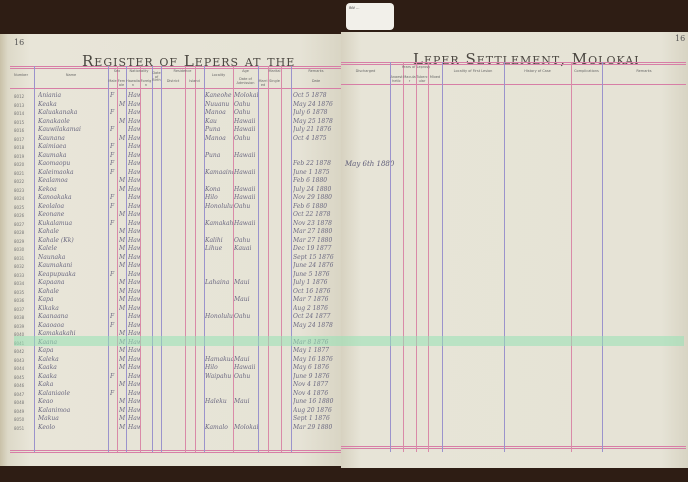 The height and width of the screenshot is (482, 688). I want to click on column-header: Macular, so click(409, 79).